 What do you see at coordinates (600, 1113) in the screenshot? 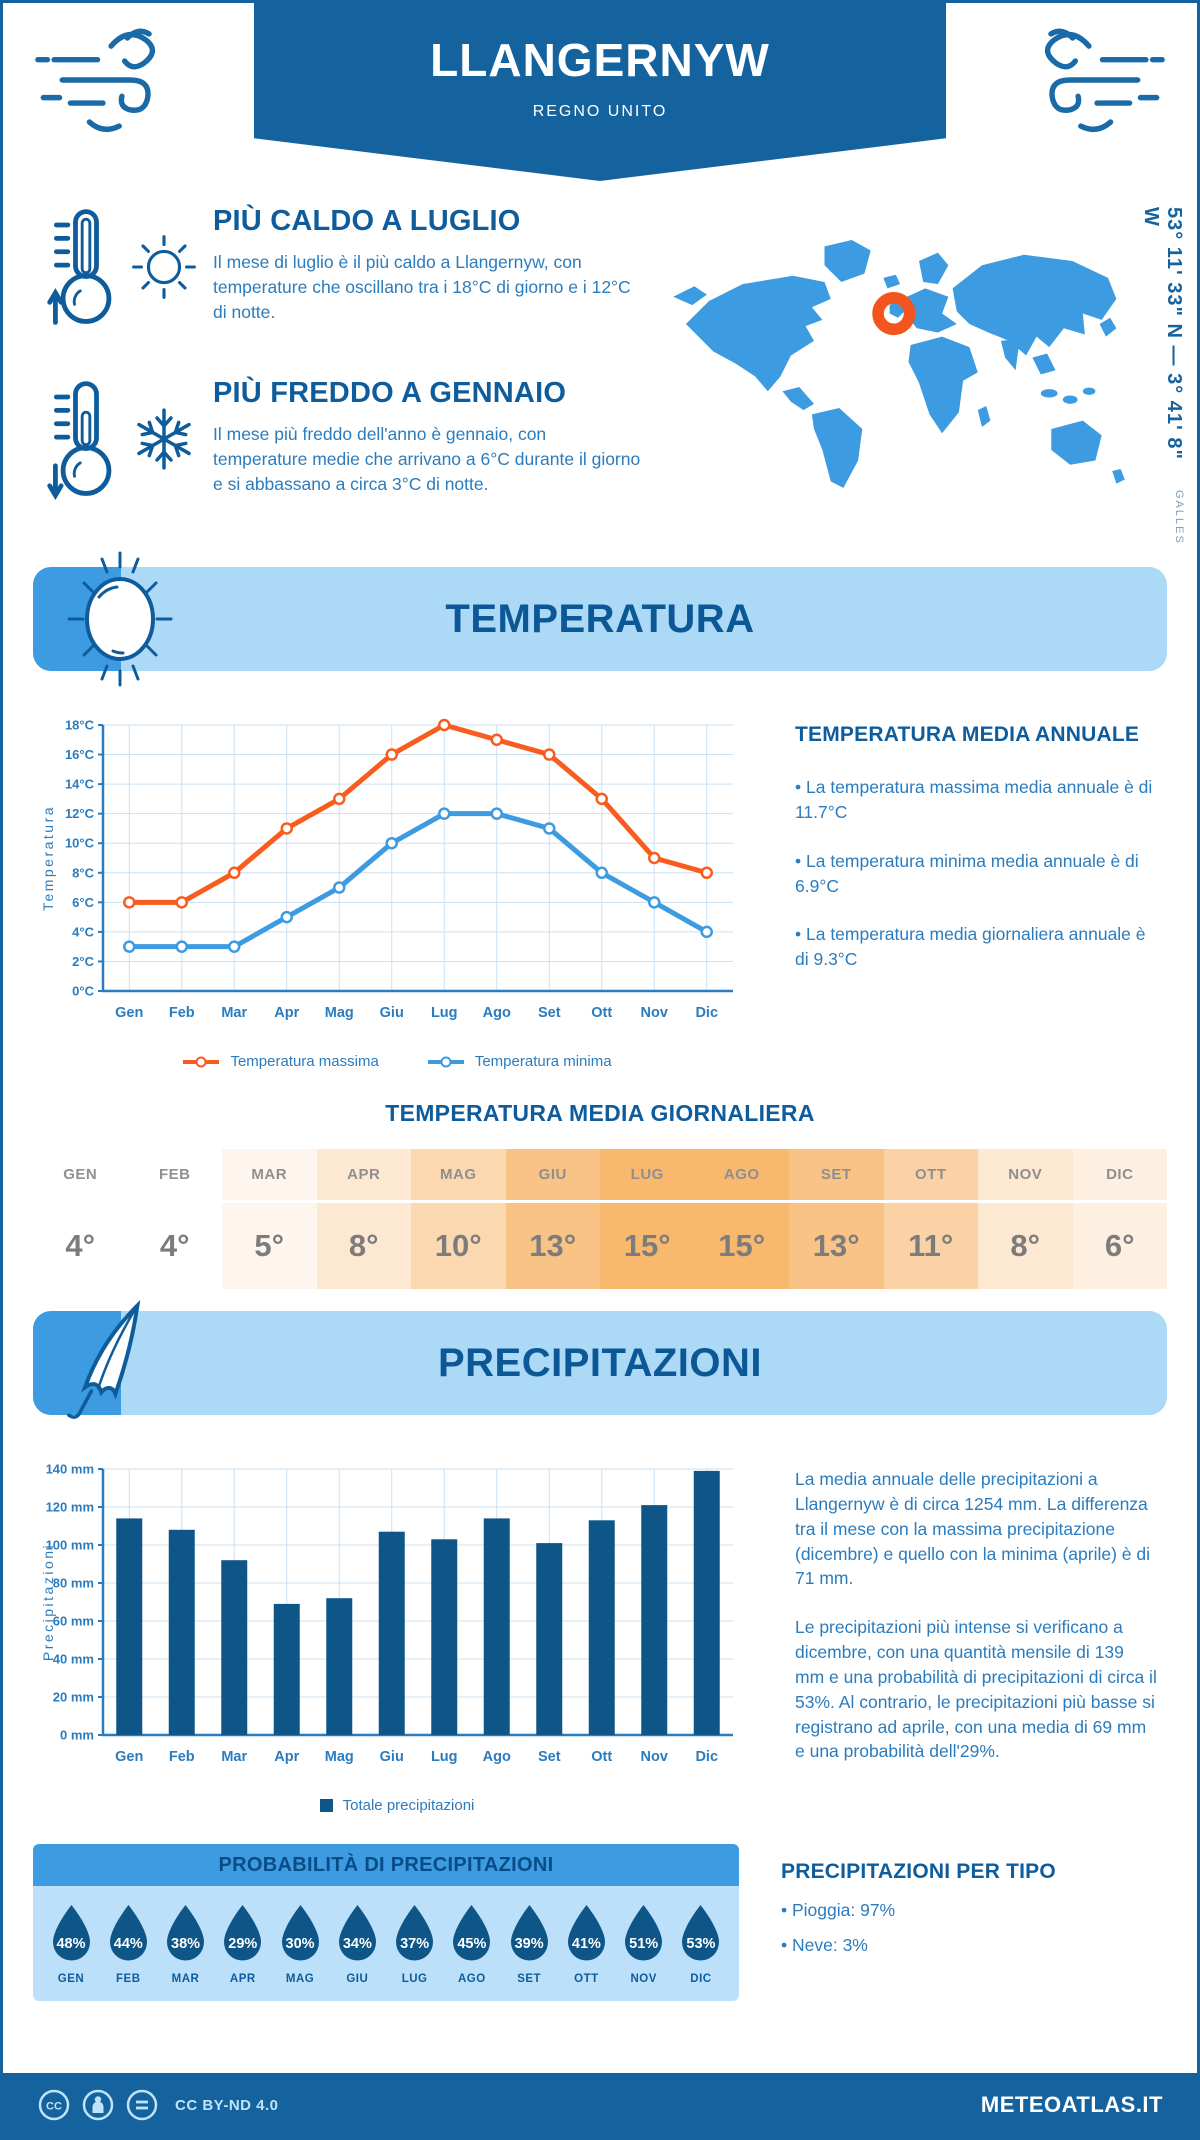
I see `daily-table-title: TEMPERATURA MEDIA GIORNALIERA` at bounding box center [600, 1113].